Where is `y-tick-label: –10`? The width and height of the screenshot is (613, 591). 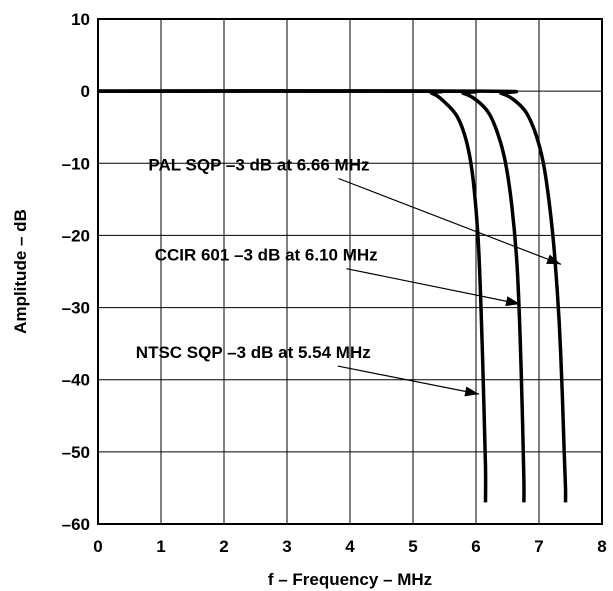 y-tick-label: –10 is located at coordinates (76, 163).